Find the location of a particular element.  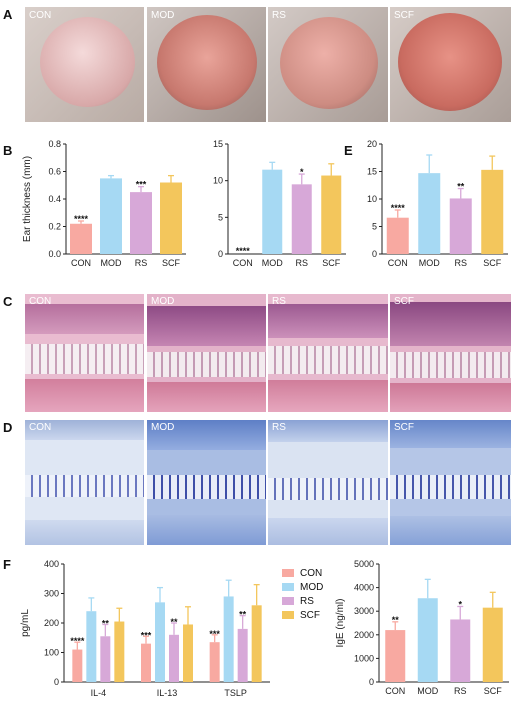

histology-label: CON is located at coordinates (40, 427).